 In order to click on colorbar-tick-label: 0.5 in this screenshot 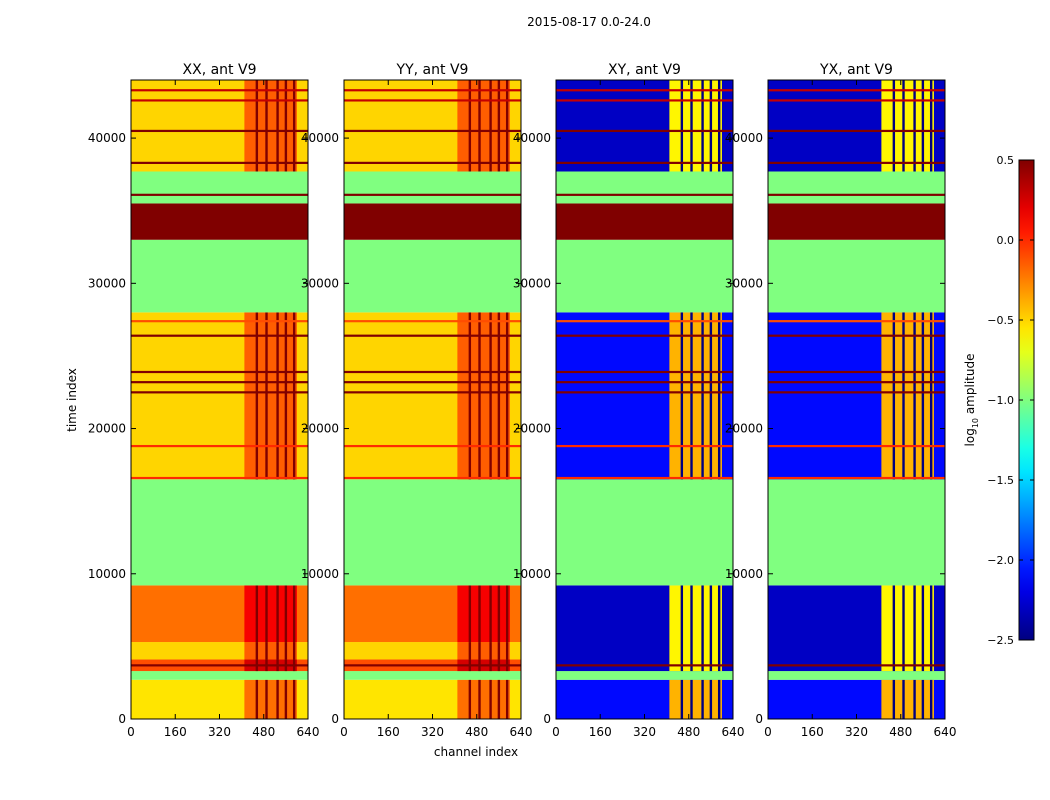, I will do `click(1006, 160)`.